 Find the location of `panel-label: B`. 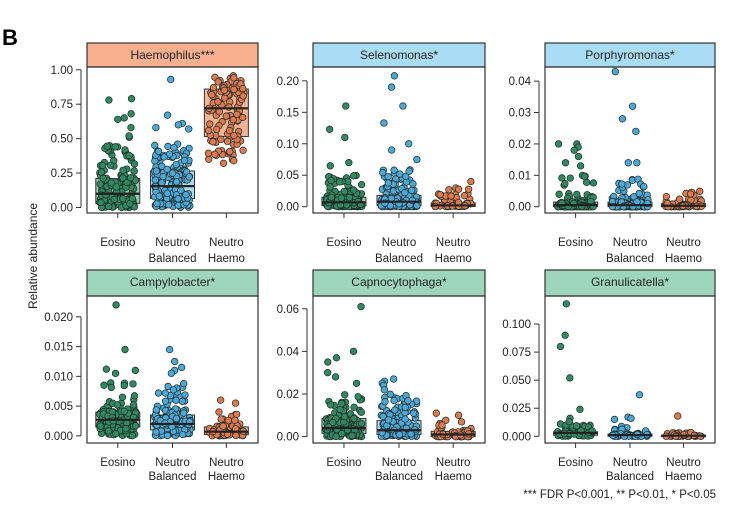

panel-label: B is located at coordinates (10, 37).